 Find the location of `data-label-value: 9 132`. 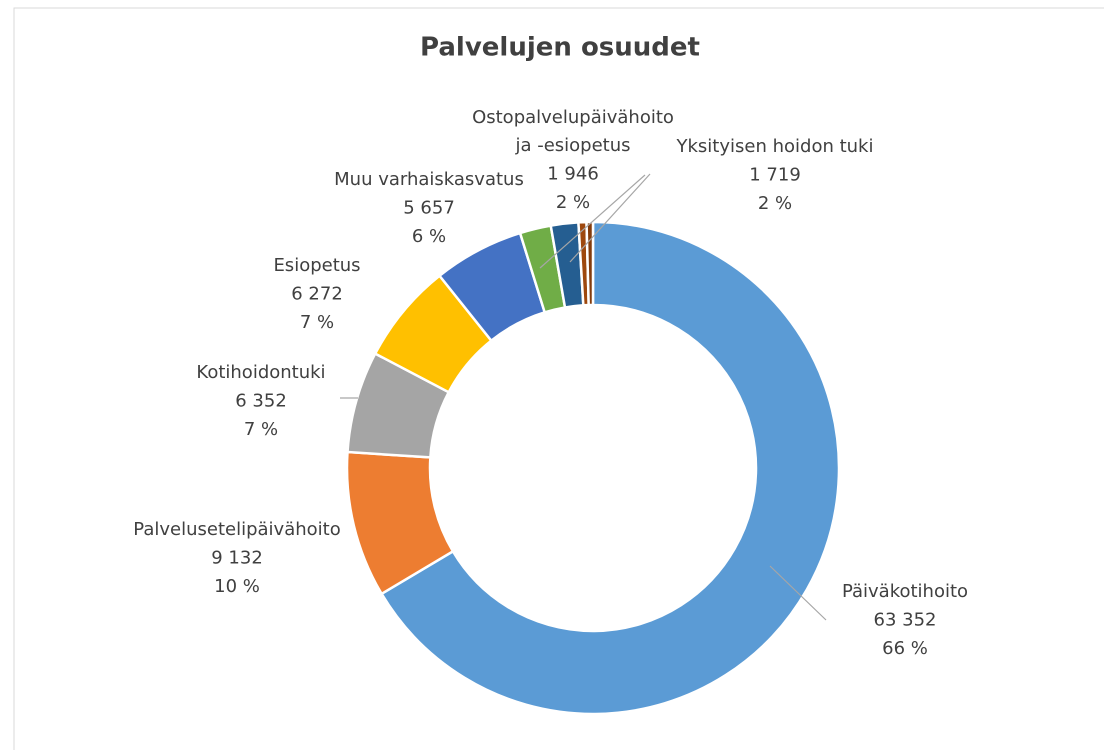

data-label-value: 9 132 is located at coordinates (237, 558).